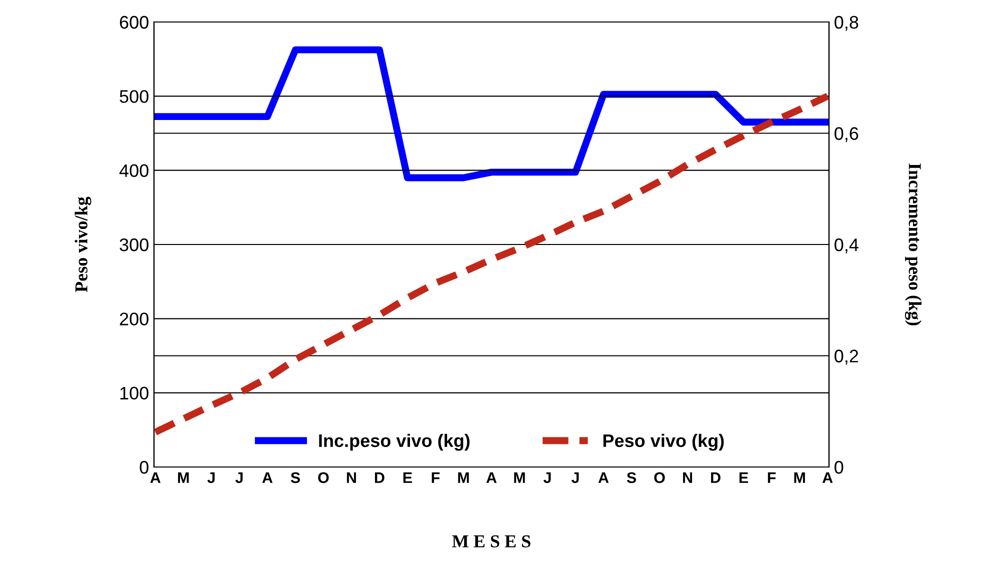  I want to click on y2-tick-label: 0,2, so click(846, 357).